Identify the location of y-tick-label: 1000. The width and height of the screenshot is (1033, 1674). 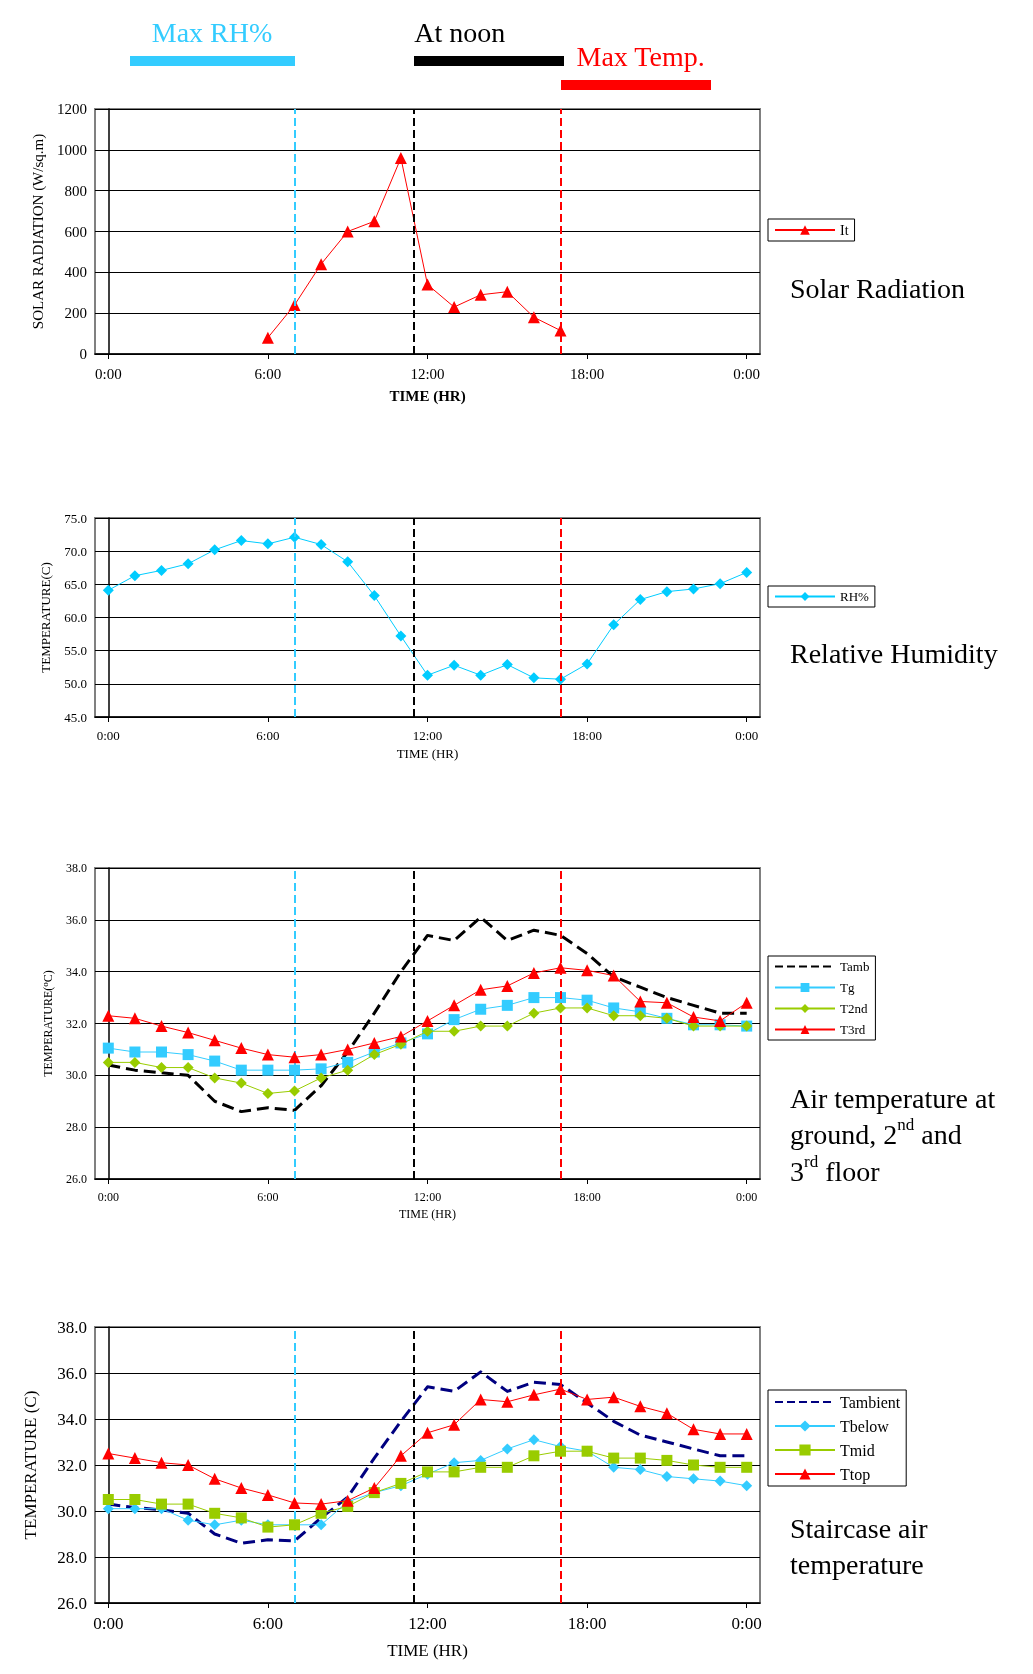
(72, 149).